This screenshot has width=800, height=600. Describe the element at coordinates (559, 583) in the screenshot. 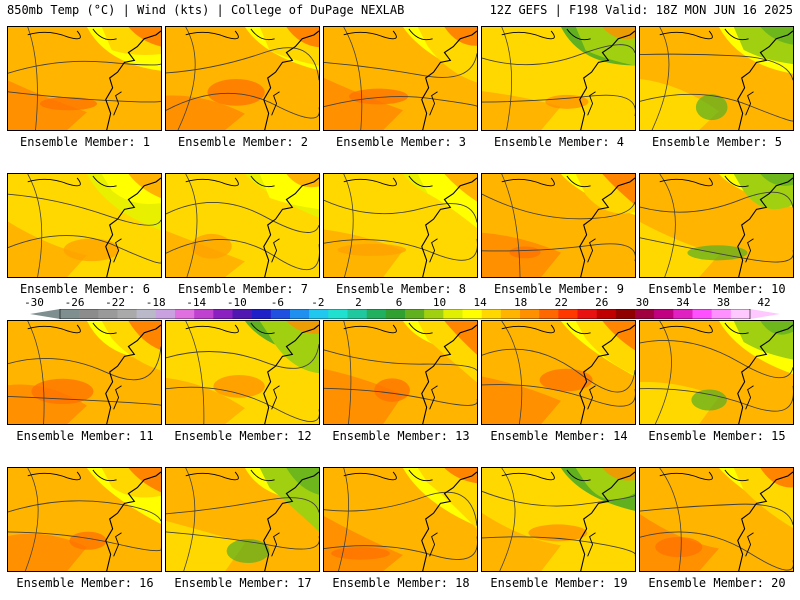

I see `ensemble-member-label: Ensemble Member: 19` at that location.